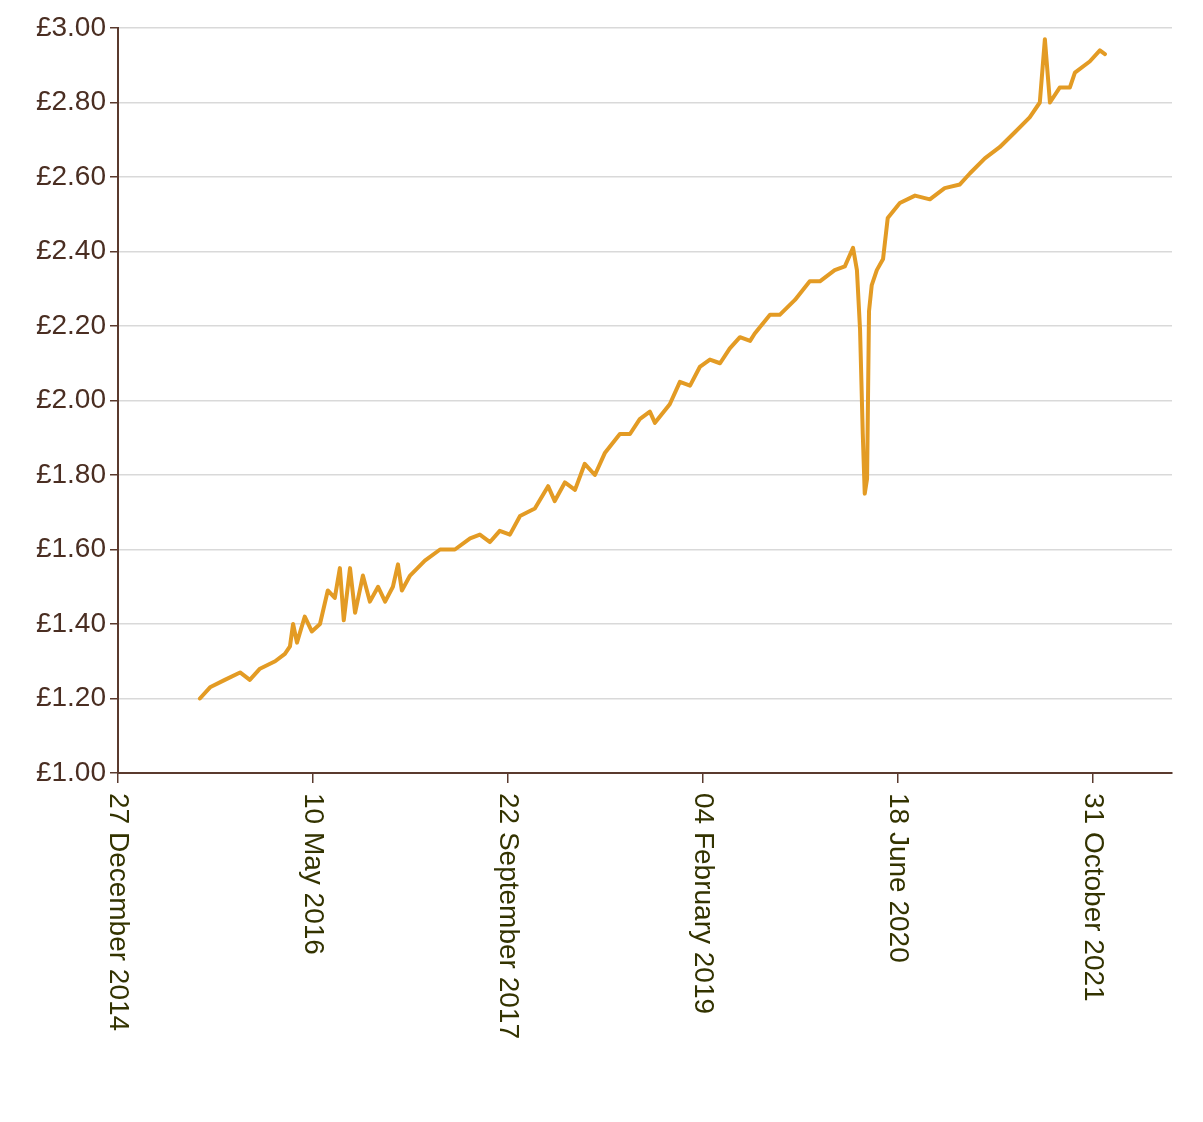  Describe the element at coordinates (70, 101) in the screenshot. I see `y-tick-label: £2.80` at that location.